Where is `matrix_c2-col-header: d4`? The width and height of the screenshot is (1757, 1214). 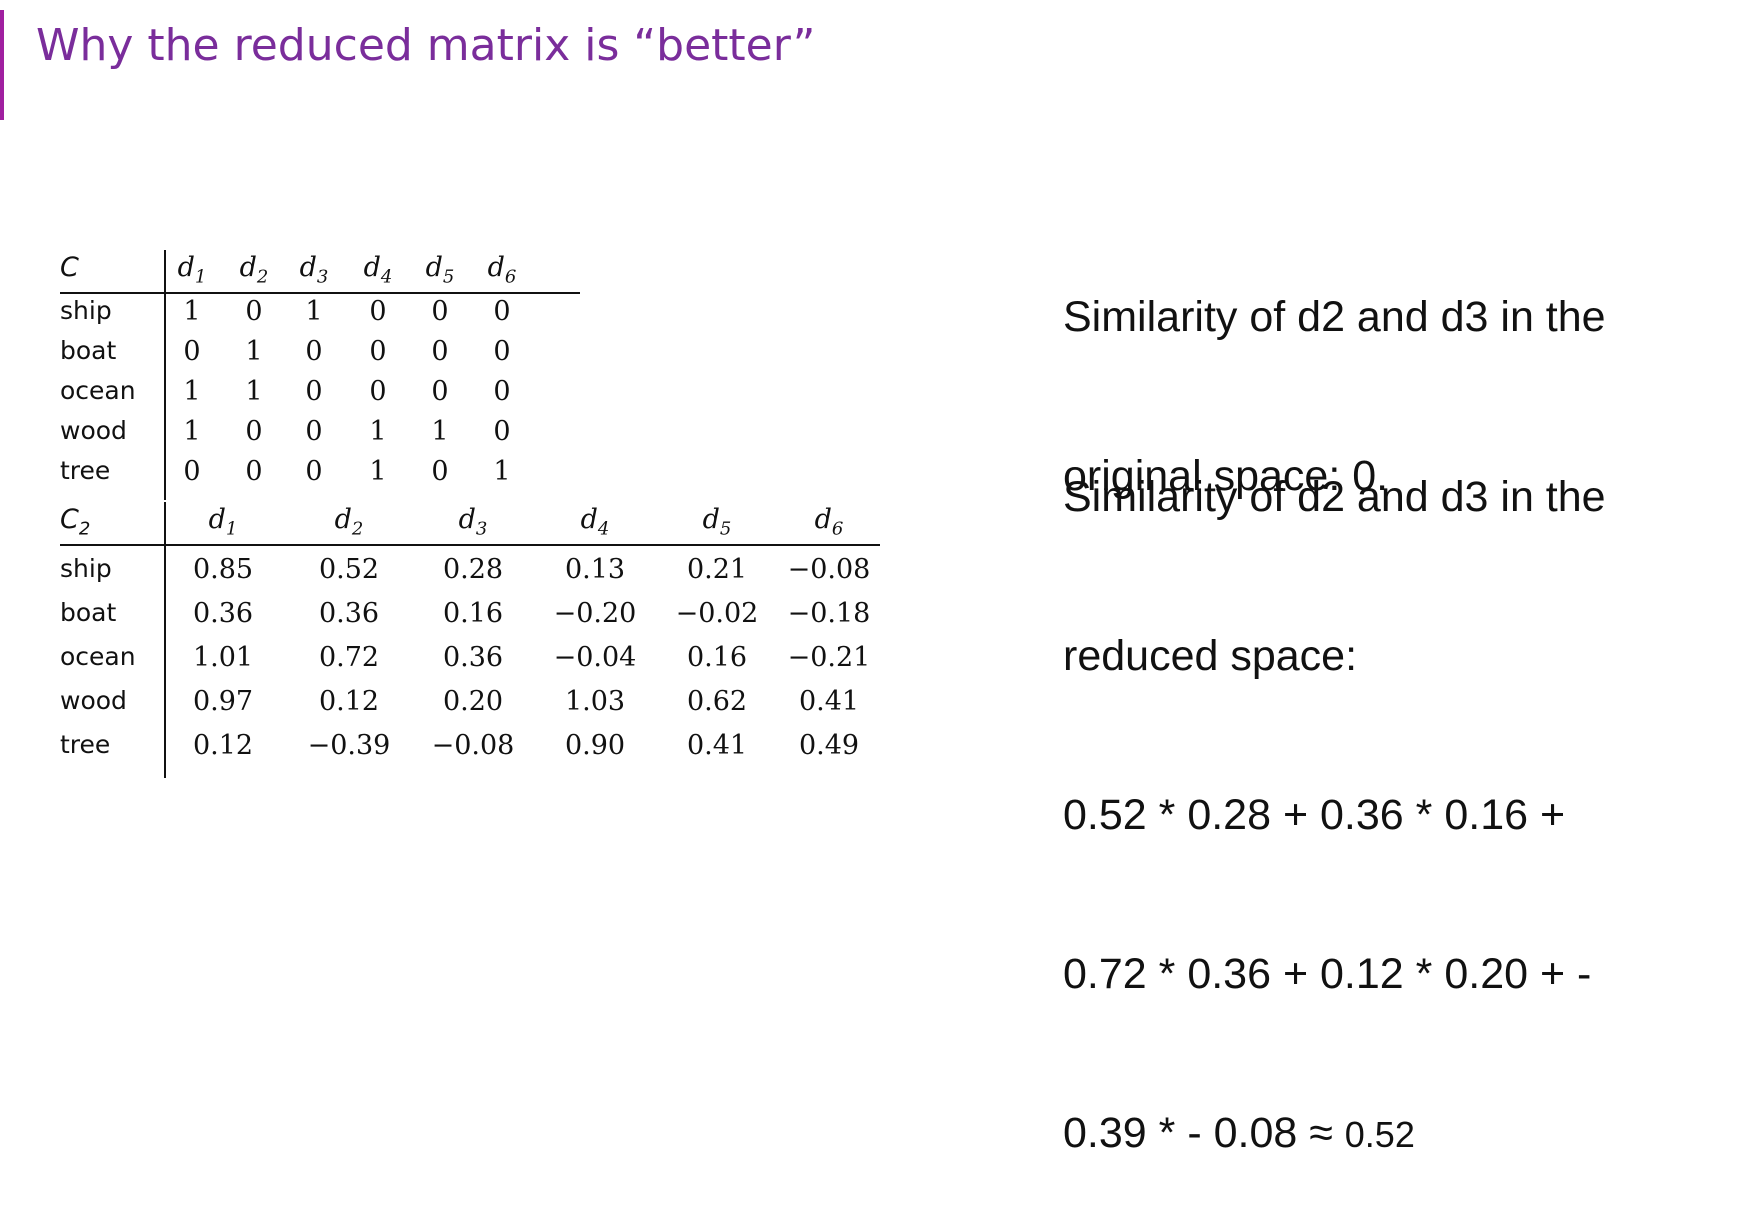 matrix_c2-col-header: d4 is located at coordinates (595, 521).